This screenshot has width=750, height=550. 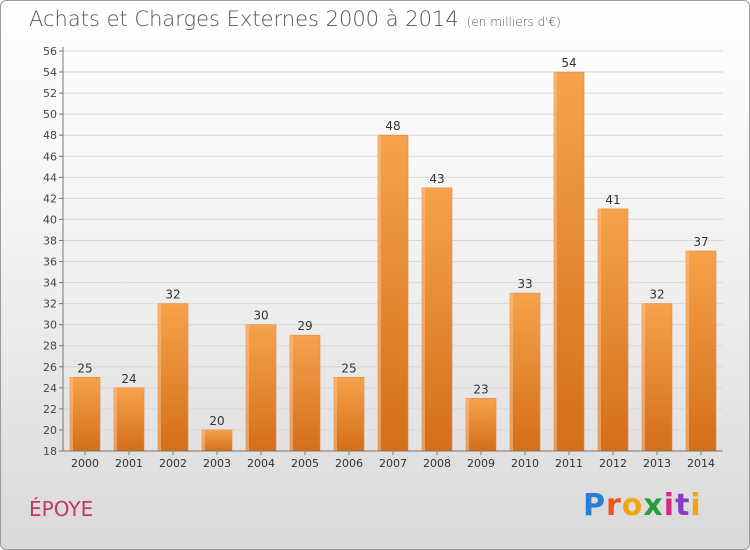 What do you see at coordinates (50, 135) in the screenshot?
I see `y-tick-label: 48` at bounding box center [50, 135].